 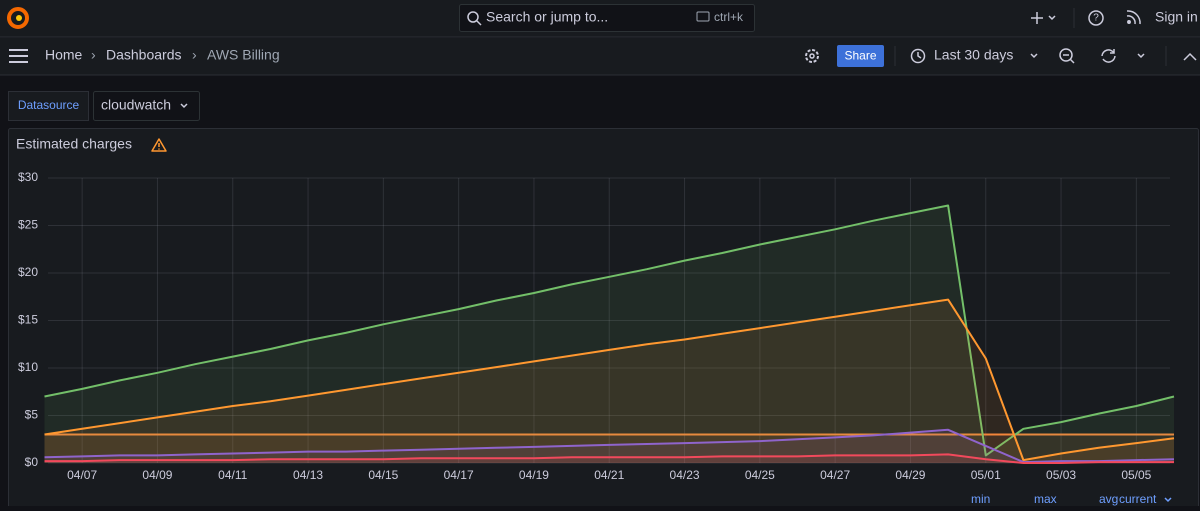 What do you see at coordinates (383, 475) in the screenshot?
I see `x-tick-label: 04/15` at bounding box center [383, 475].